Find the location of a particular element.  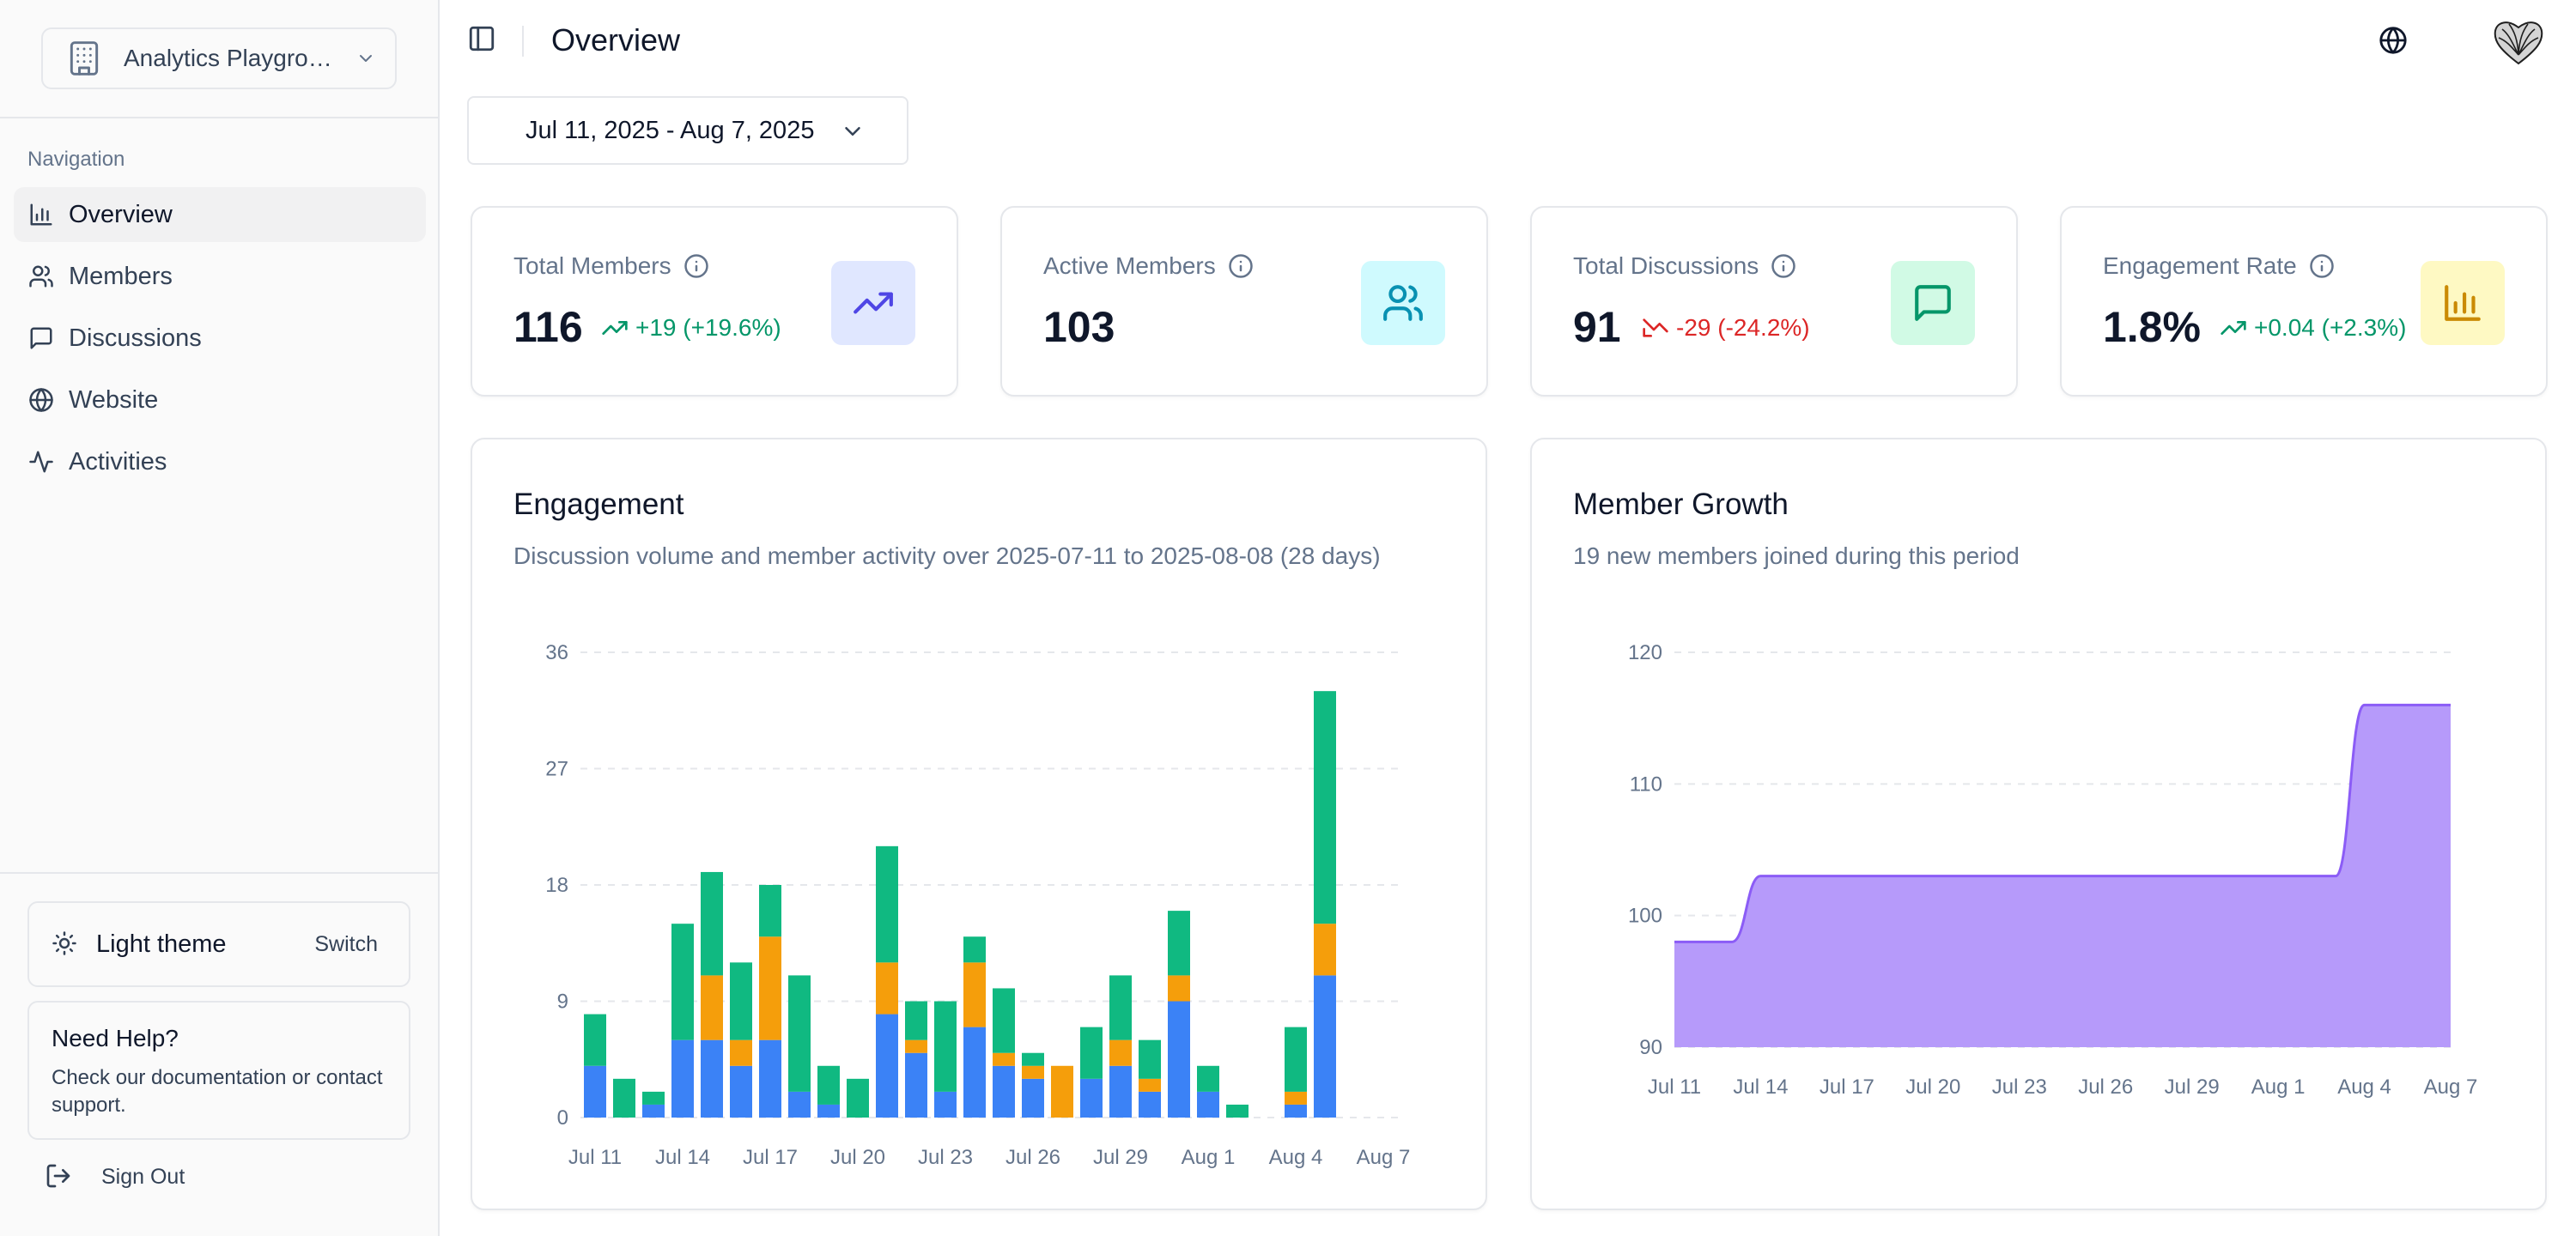

date-range-picker: Jul 11, 2025 - Aug 7, 2025 is located at coordinates (687, 130).